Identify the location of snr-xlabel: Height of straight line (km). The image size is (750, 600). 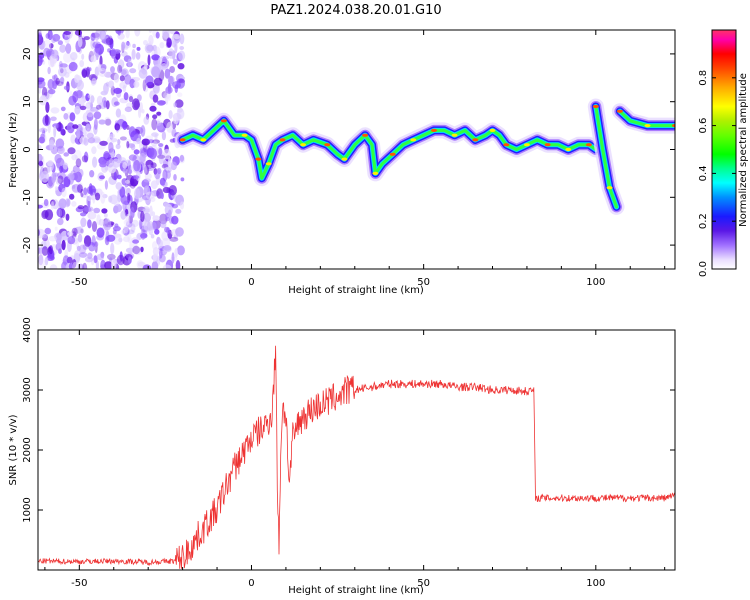
(356, 590).